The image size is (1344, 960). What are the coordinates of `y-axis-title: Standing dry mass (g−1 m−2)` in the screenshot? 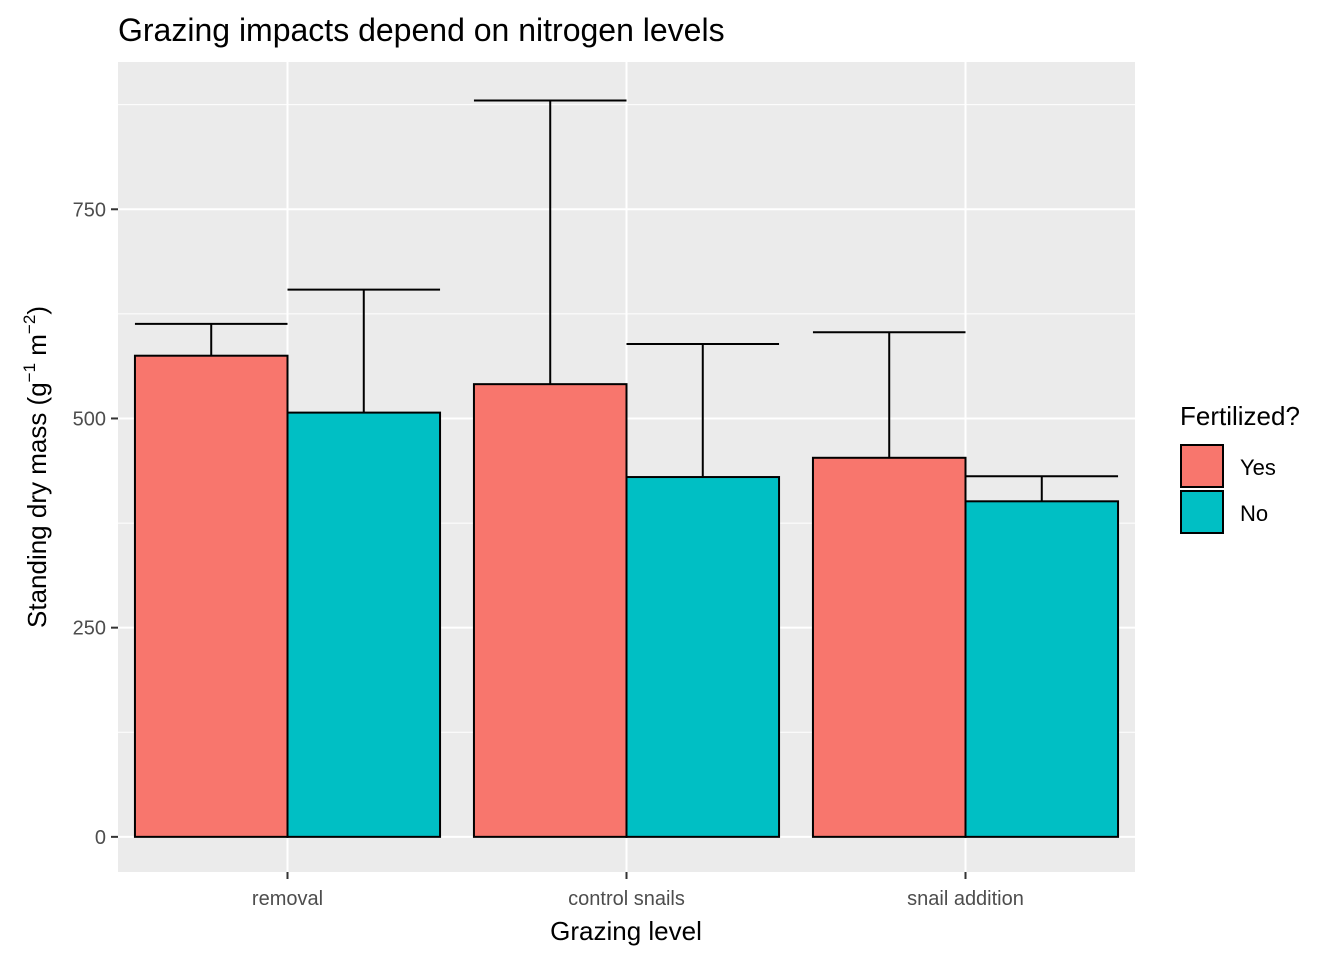 It's located at (36, 467).